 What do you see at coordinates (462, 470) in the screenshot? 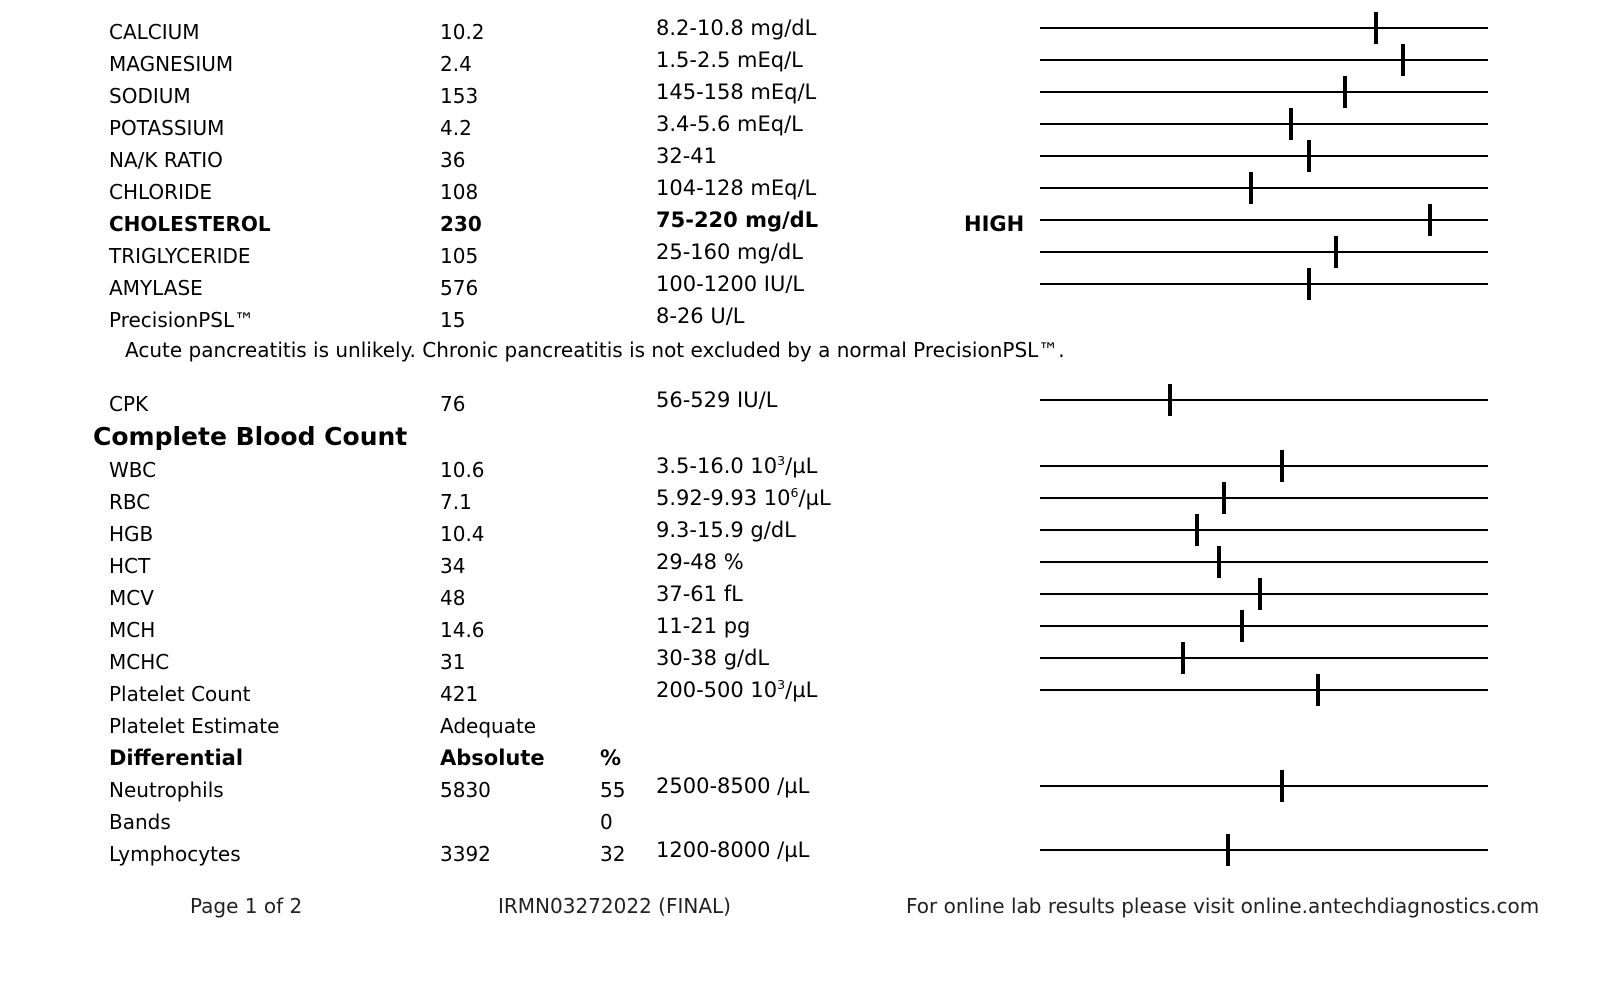
I see `wbc-value: 10.6` at bounding box center [462, 470].